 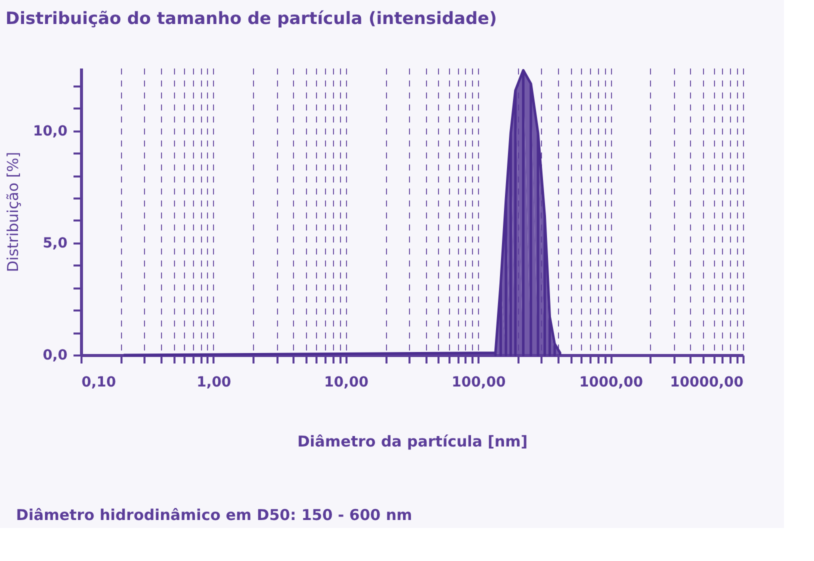 What do you see at coordinates (251, 19) in the screenshot?
I see `chart-title: Distribuição do tamanho de partícula (intensidade)` at bounding box center [251, 19].